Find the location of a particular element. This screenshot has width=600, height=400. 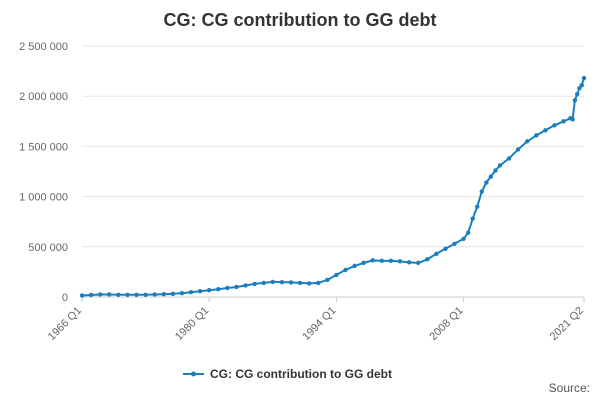

legend-marker is located at coordinates (193, 374).